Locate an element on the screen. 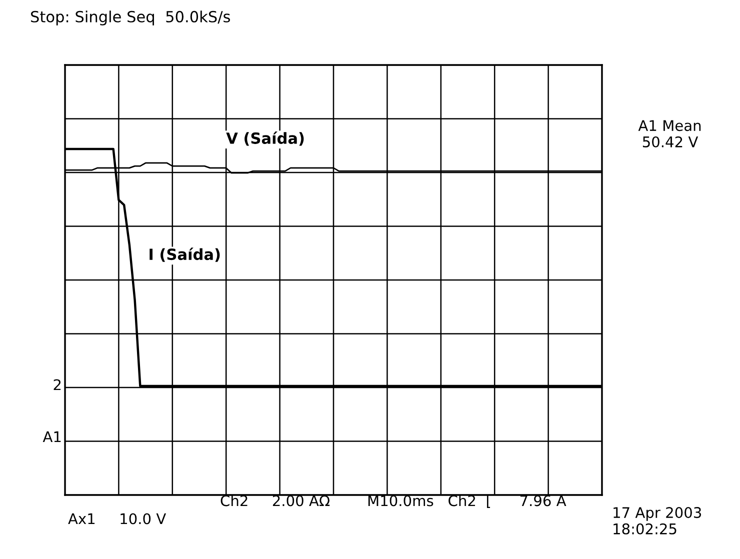 The height and width of the screenshot is (559, 740). text: 2 is located at coordinates (57, 384).